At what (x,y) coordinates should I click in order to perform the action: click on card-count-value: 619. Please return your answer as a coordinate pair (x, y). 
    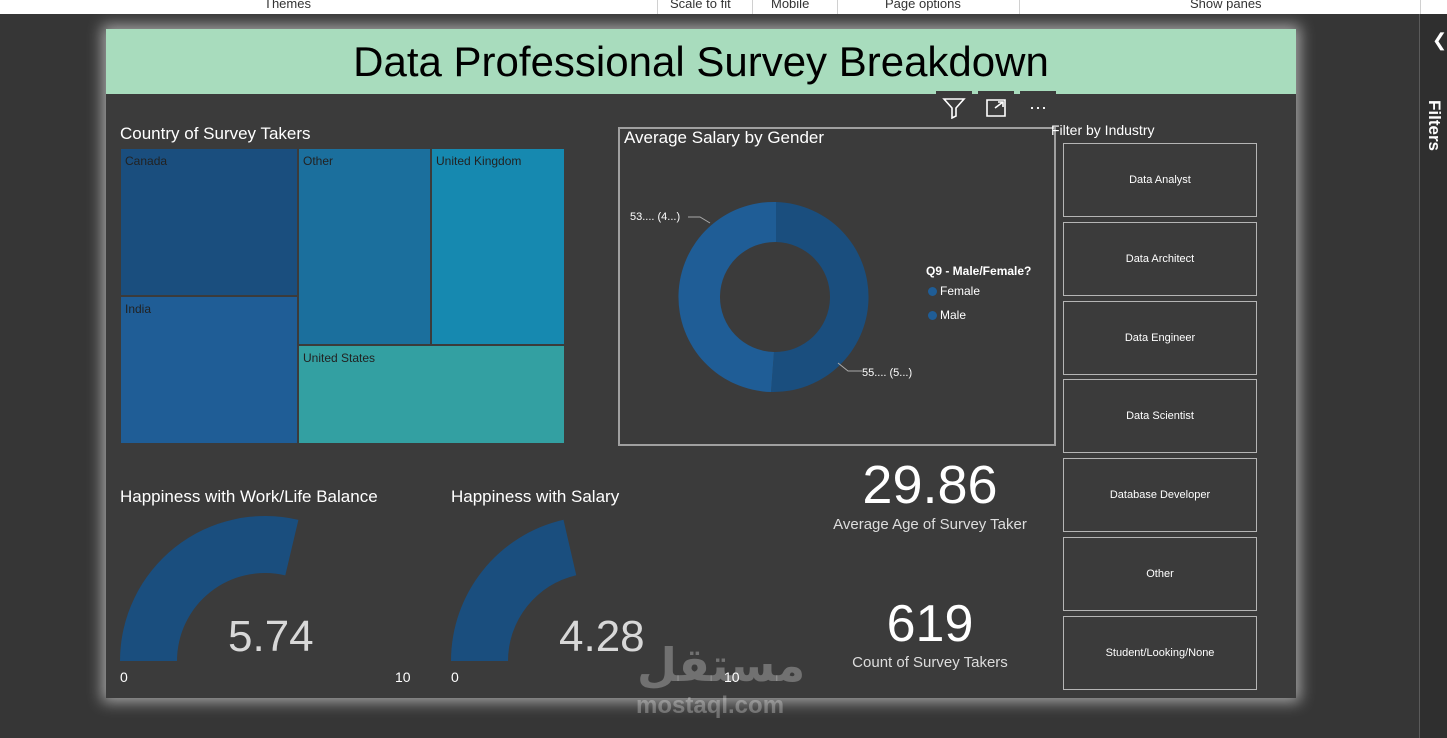
    Looking at the image, I should click on (930, 624).